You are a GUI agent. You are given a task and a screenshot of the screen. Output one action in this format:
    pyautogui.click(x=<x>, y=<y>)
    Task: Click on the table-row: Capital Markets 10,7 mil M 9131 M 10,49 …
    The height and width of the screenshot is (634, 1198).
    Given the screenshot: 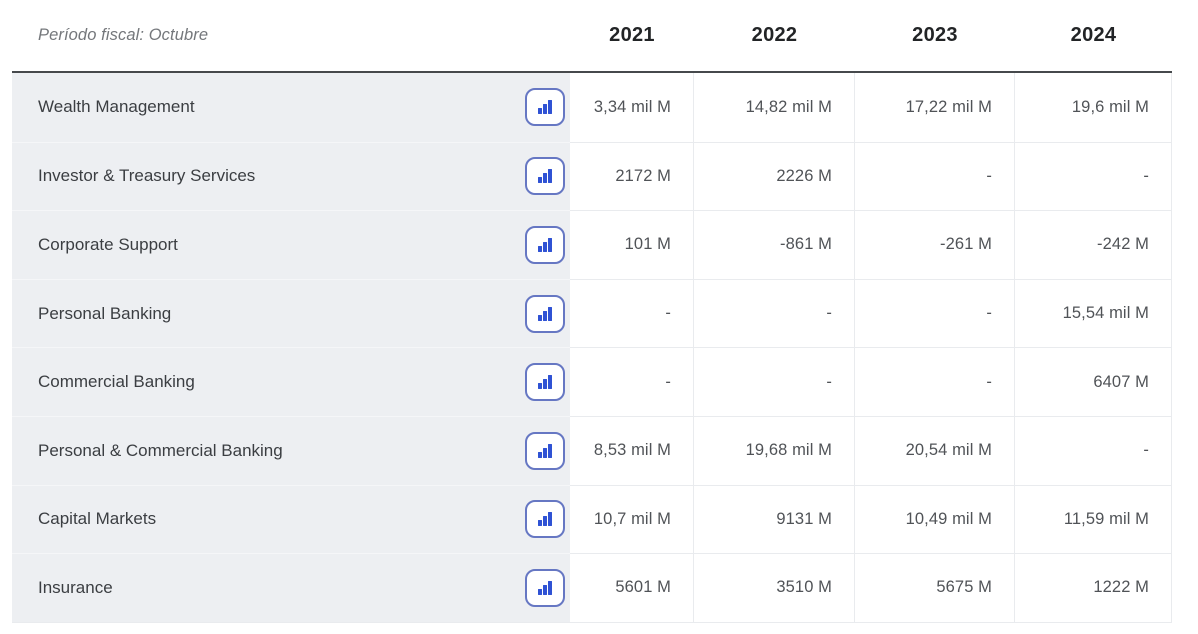 What is the action you would take?
    pyautogui.click(x=592, y=519)
    